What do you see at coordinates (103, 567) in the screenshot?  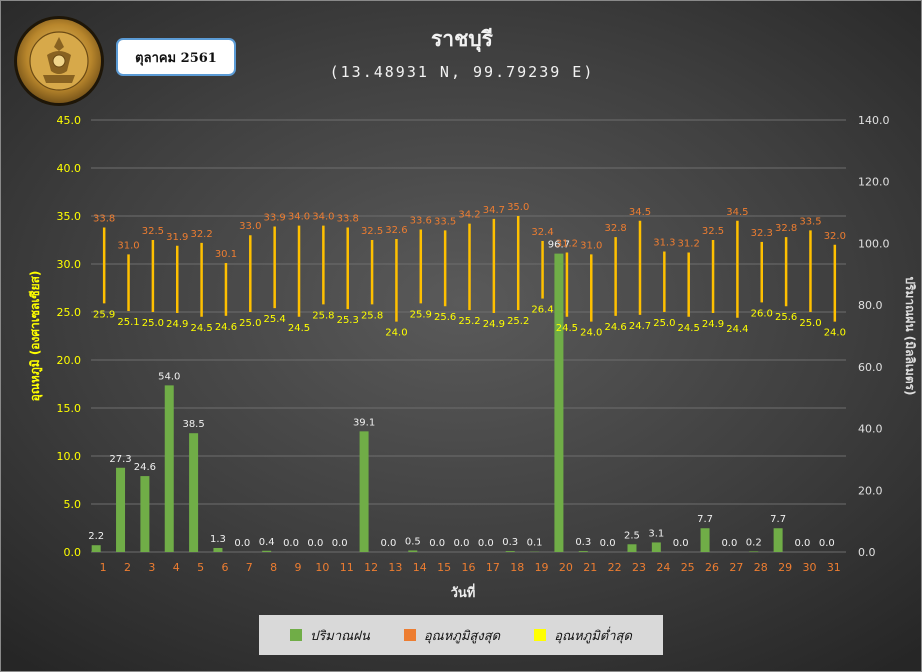 I see `x-tick-label: 1` at bounding box center [103, 567].